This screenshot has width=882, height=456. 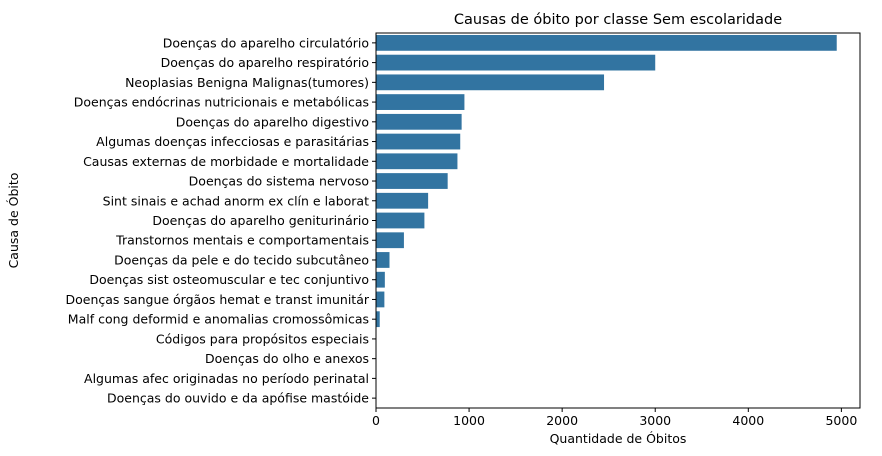 What do you see at coordinates (376, 420) in the screenshot?
I see `x-tick-label: 0` at bounding box center [376, 420].